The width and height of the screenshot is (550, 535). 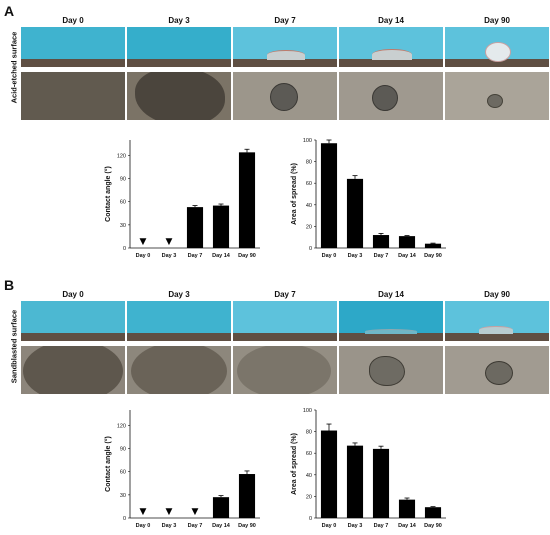 What do you see at coordinates (73, 321) in the screenshot?
I see `panel-b-side-view-day0` at bounding box center [73, 321].